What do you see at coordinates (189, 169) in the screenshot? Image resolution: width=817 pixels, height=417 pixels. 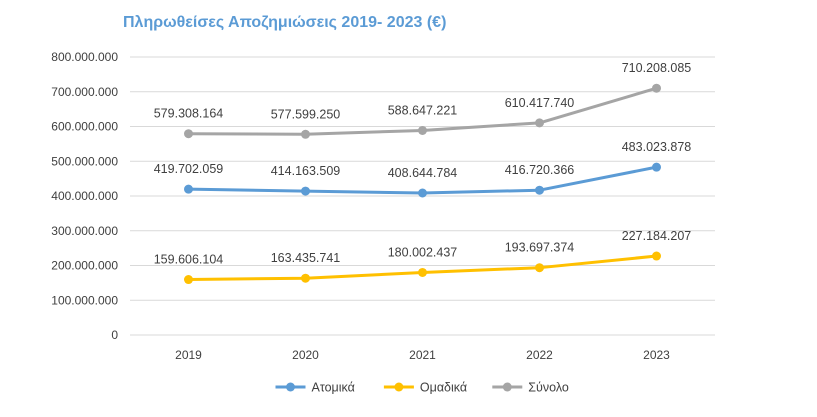 I see `data-label: 419.702.059` at bounding box center [189, 169].